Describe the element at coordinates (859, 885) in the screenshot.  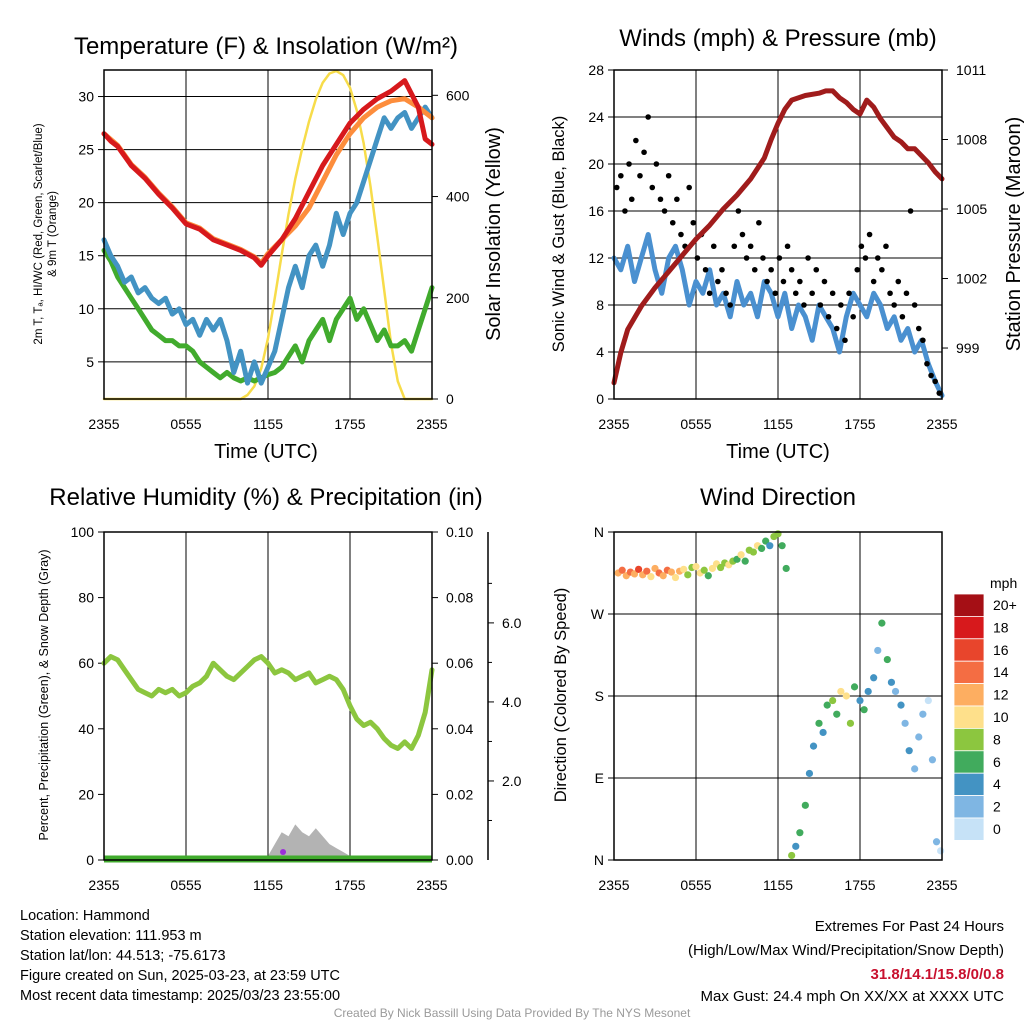
I see `direction-x-tick-label: 1755` at that location.